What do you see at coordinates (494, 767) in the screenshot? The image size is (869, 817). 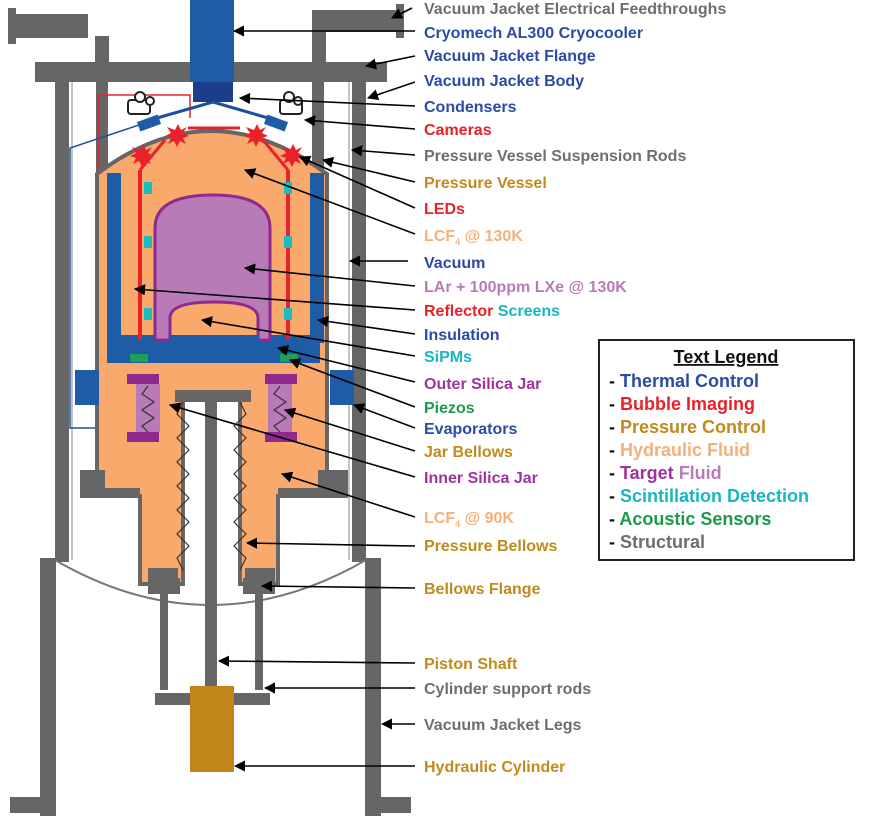 I see `label-hydraulic-cylinder: Hydraulic Cylinder` at bounding box center [494, 767].